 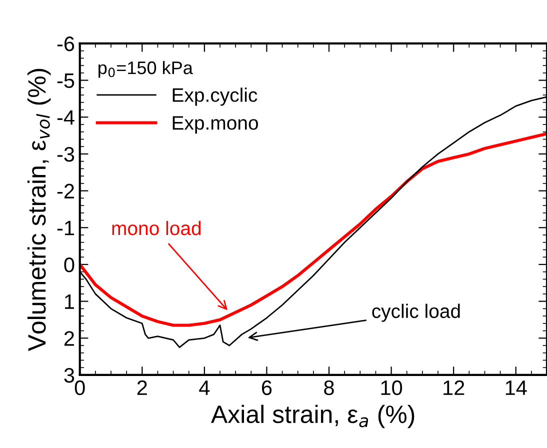 I want to click on y-tick-label: -6, so click(x=65, y=44).